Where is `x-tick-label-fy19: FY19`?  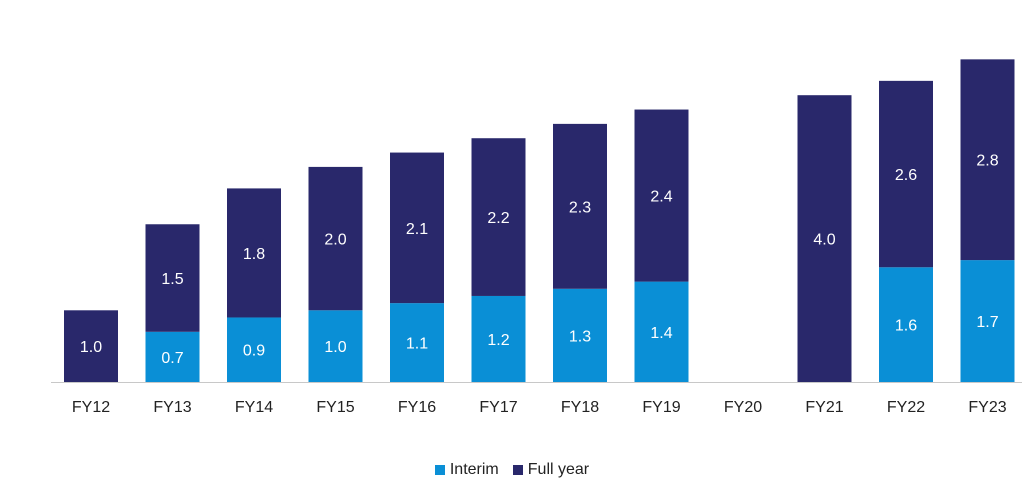
x-tick-label-fy19: FY19 is located at coordinates (661, 407).